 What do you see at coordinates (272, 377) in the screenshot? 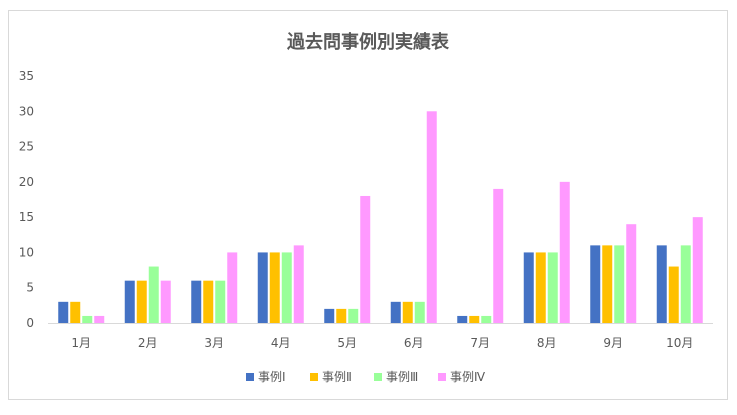
I see `legend-label: 事例Ⅰ` at bounding box center [272, 377].